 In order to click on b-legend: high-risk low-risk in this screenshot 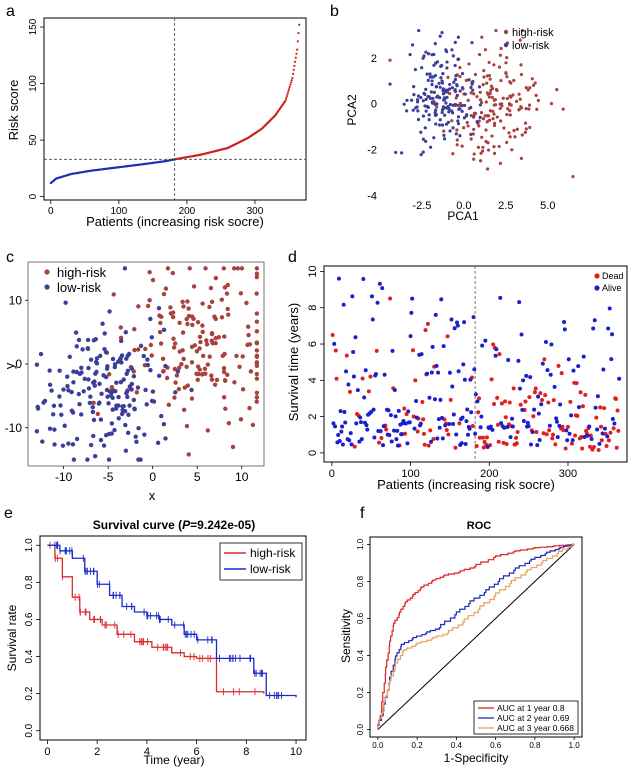, I will do `click(528, 39)`.